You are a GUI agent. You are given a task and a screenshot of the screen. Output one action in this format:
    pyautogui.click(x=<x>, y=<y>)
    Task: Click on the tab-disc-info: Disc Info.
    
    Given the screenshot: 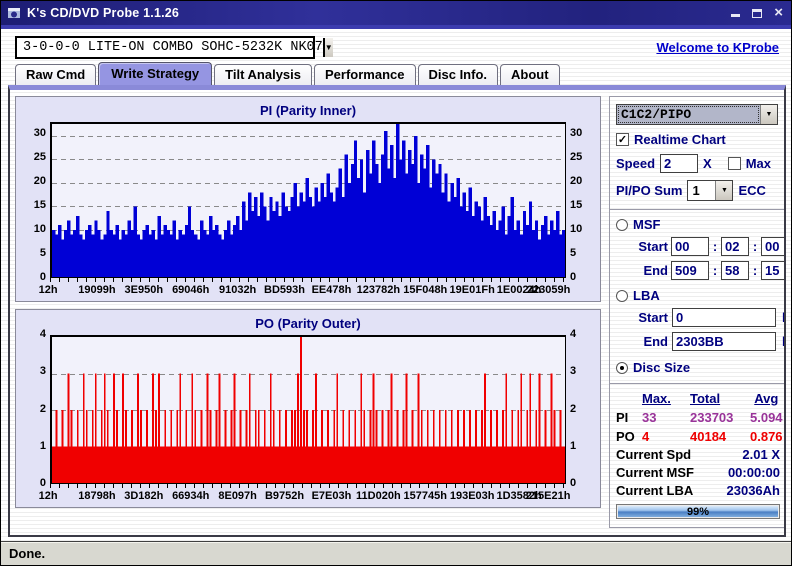 What is the action you would take?
    pyautogui.click(x=458, y=74)
    